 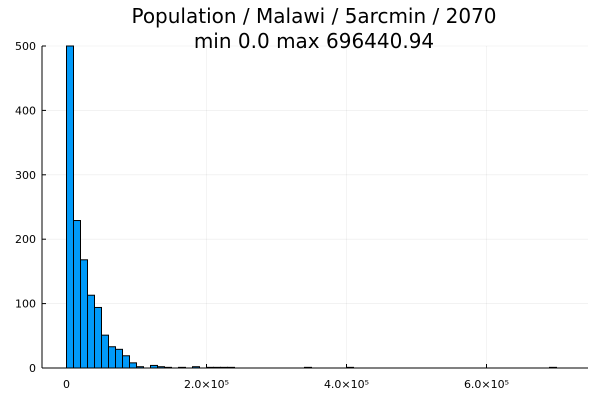 What do you see at coordinates (66, 384) in the screenshot?
I see `x-tick-label-0: 0` at bounding box center [66, 384].